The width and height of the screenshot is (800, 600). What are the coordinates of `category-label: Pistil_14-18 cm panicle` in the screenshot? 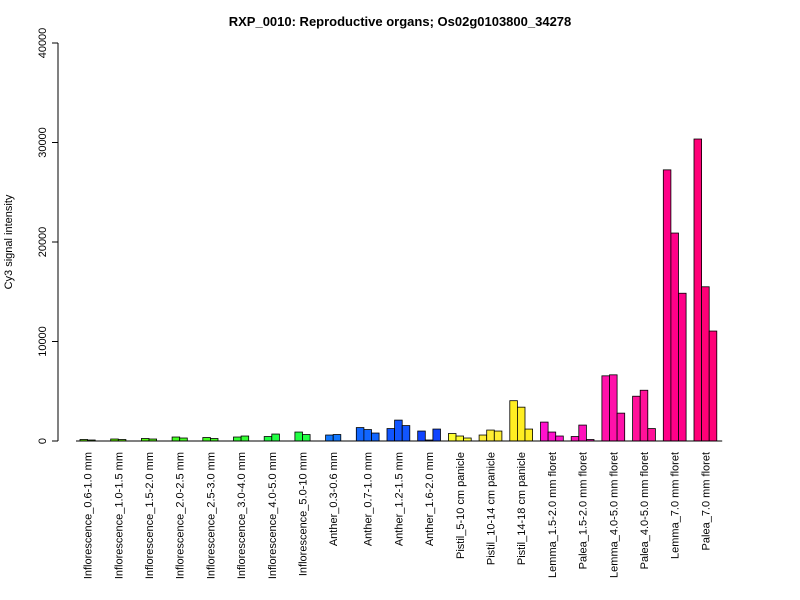 It's located at (522, 508).